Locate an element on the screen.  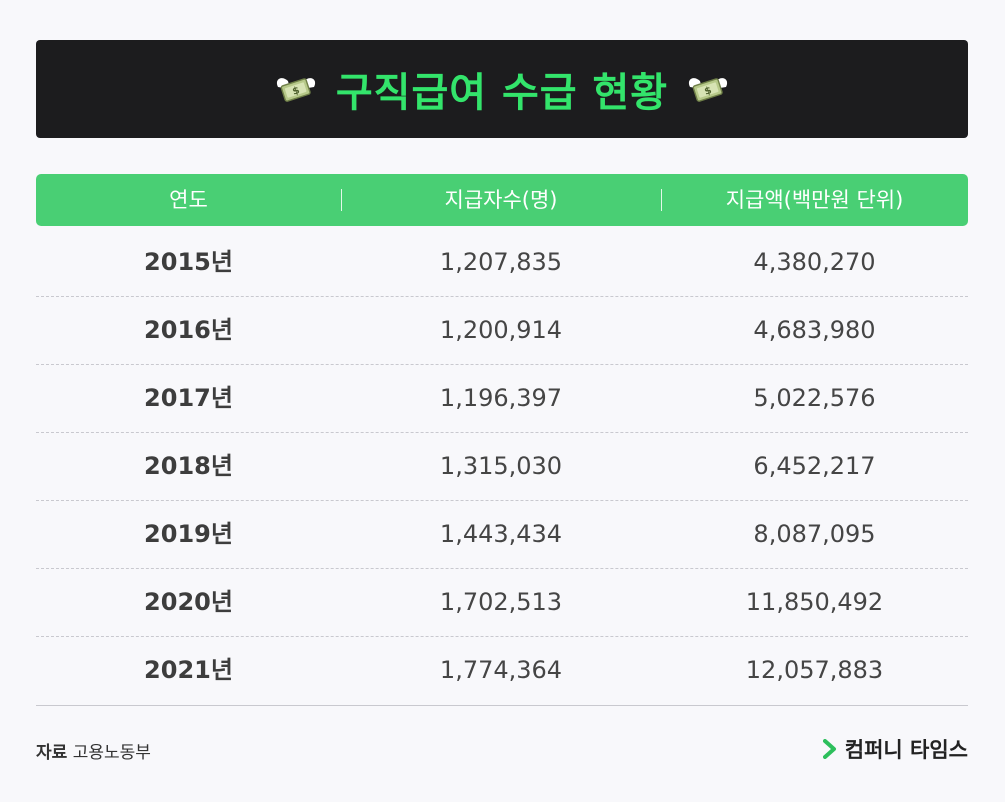
table-row: 2018년 1,315,030 6,452,217 is located at coordinates (502, 466).